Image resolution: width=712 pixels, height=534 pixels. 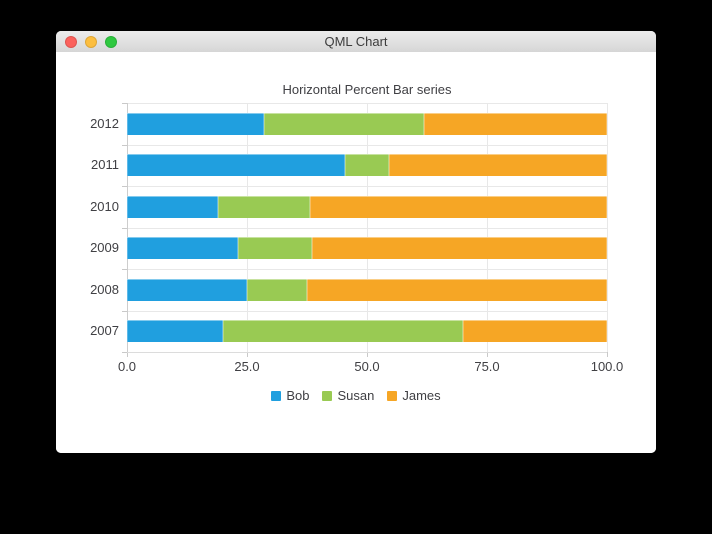 I want to click on x-axis-tick-label: 0.0, so click(x=127, y=366).